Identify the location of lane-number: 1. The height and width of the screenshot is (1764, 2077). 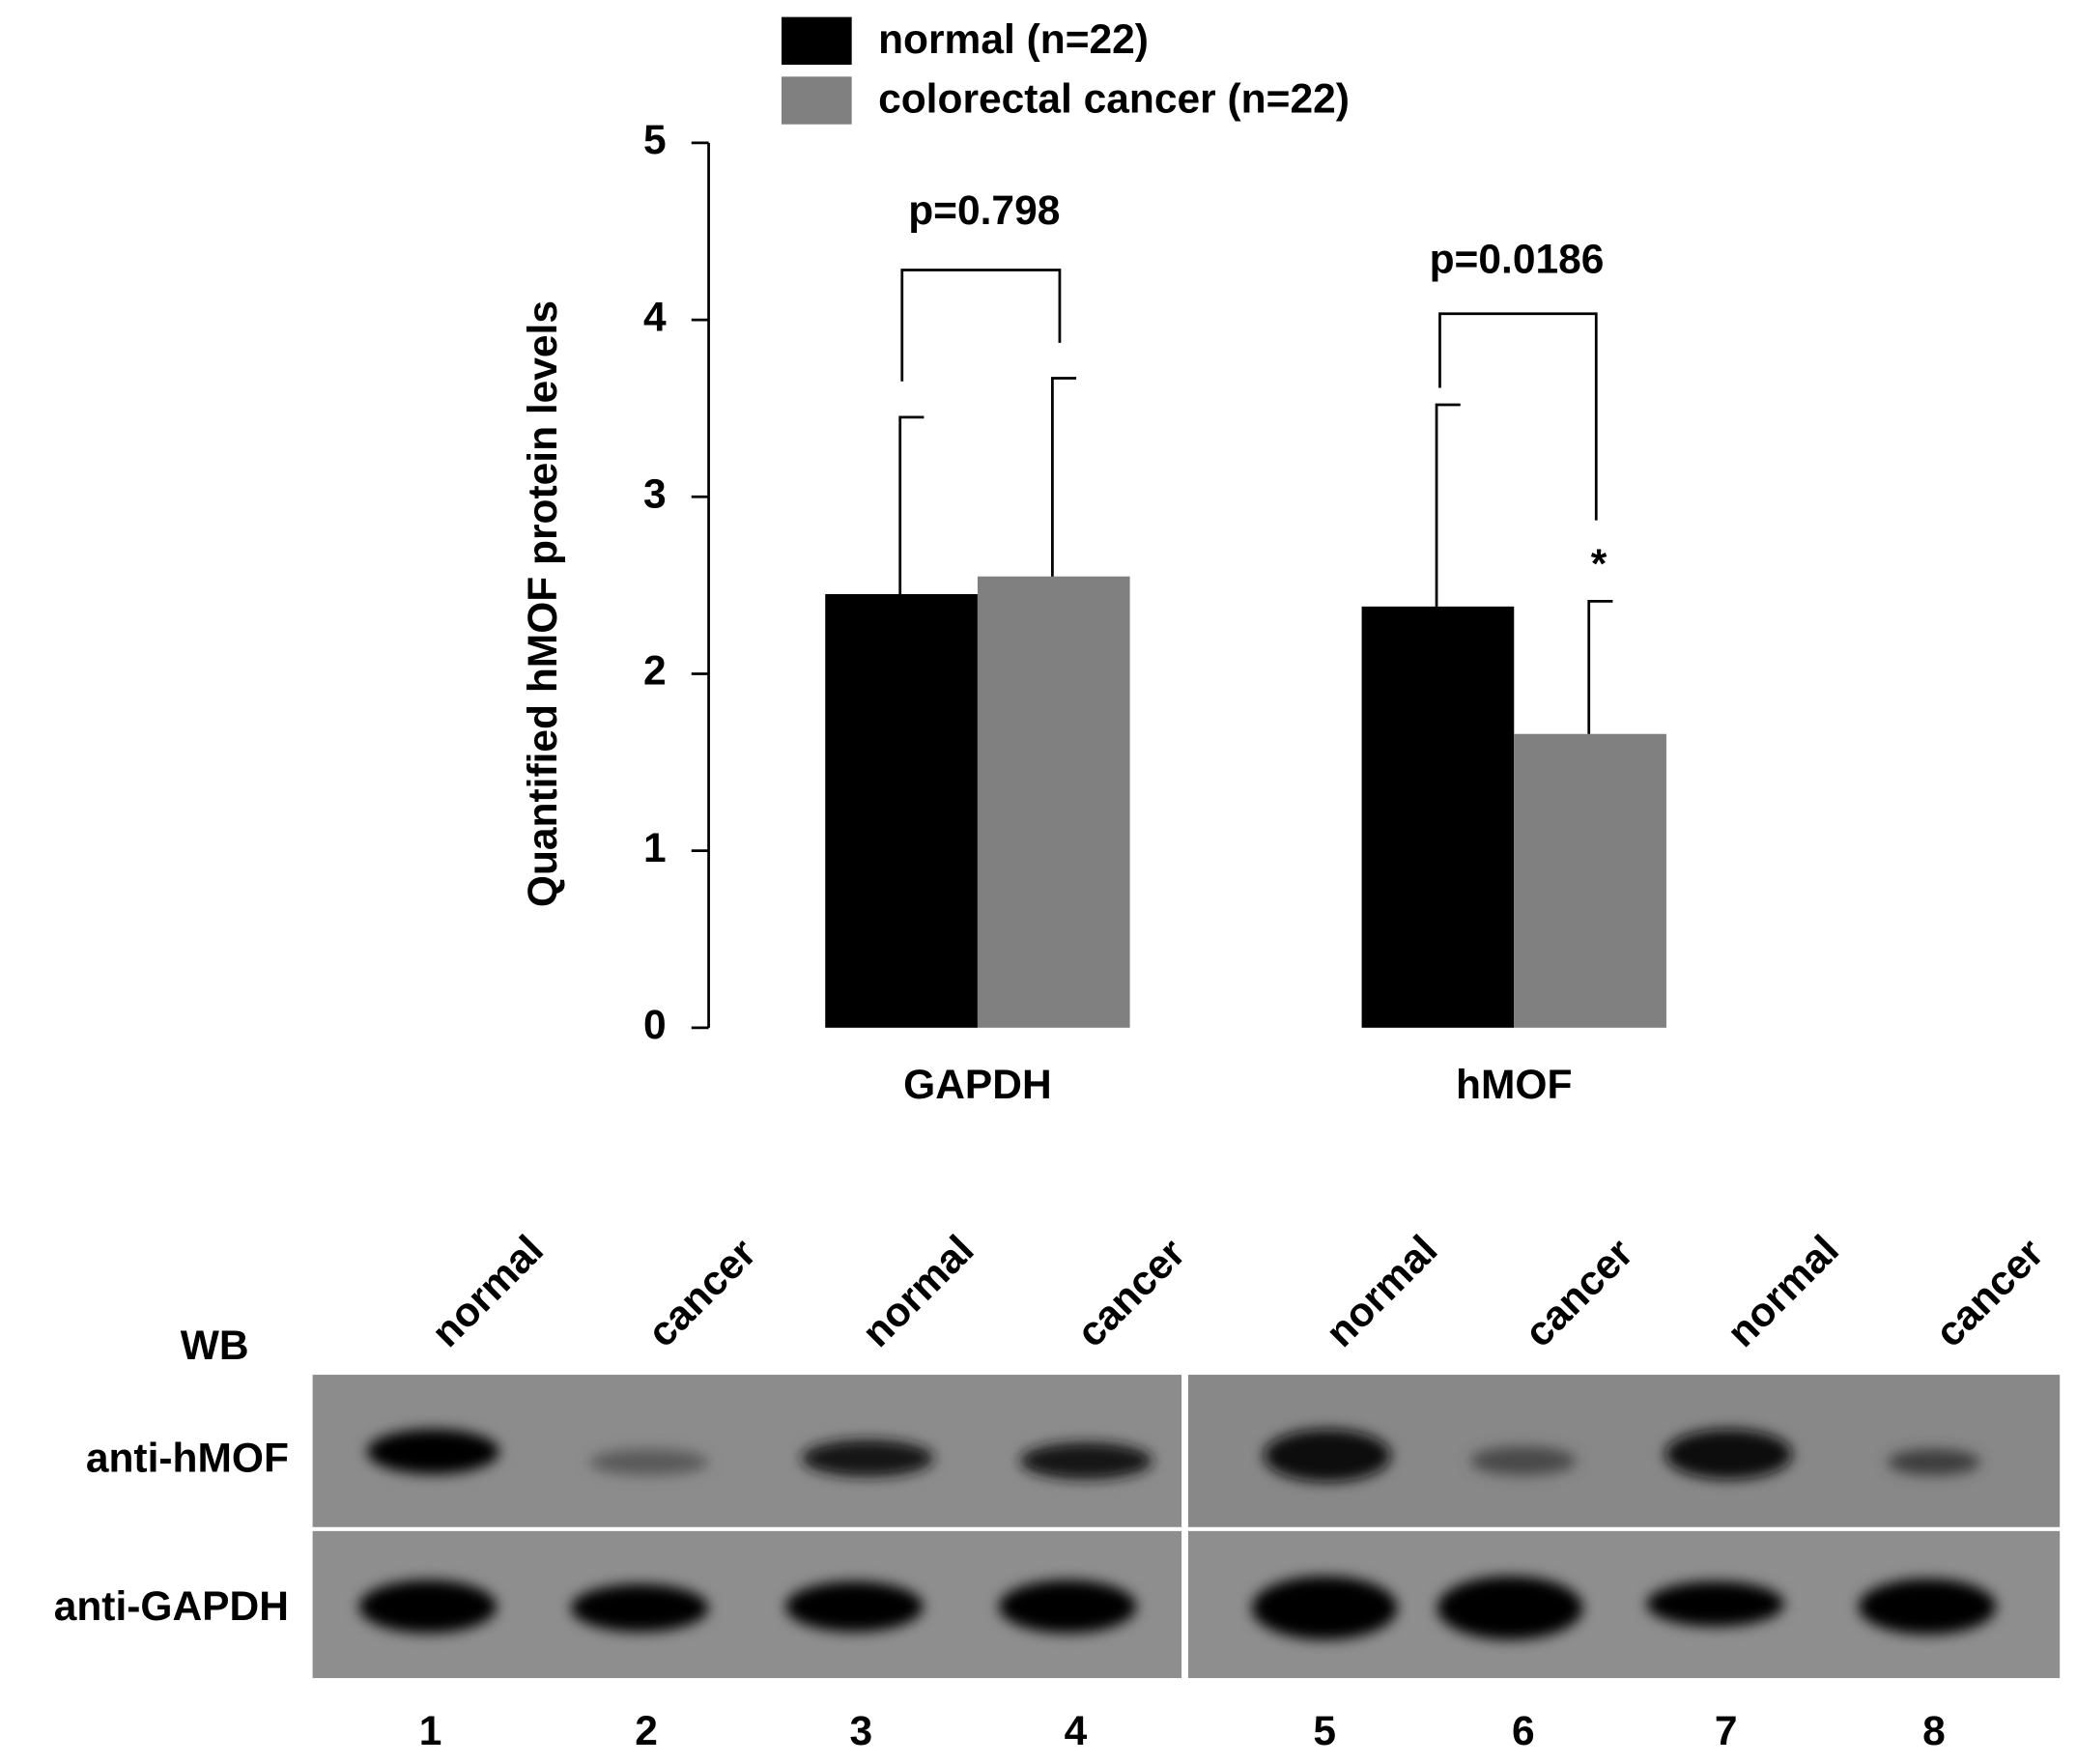
(430, 1731).